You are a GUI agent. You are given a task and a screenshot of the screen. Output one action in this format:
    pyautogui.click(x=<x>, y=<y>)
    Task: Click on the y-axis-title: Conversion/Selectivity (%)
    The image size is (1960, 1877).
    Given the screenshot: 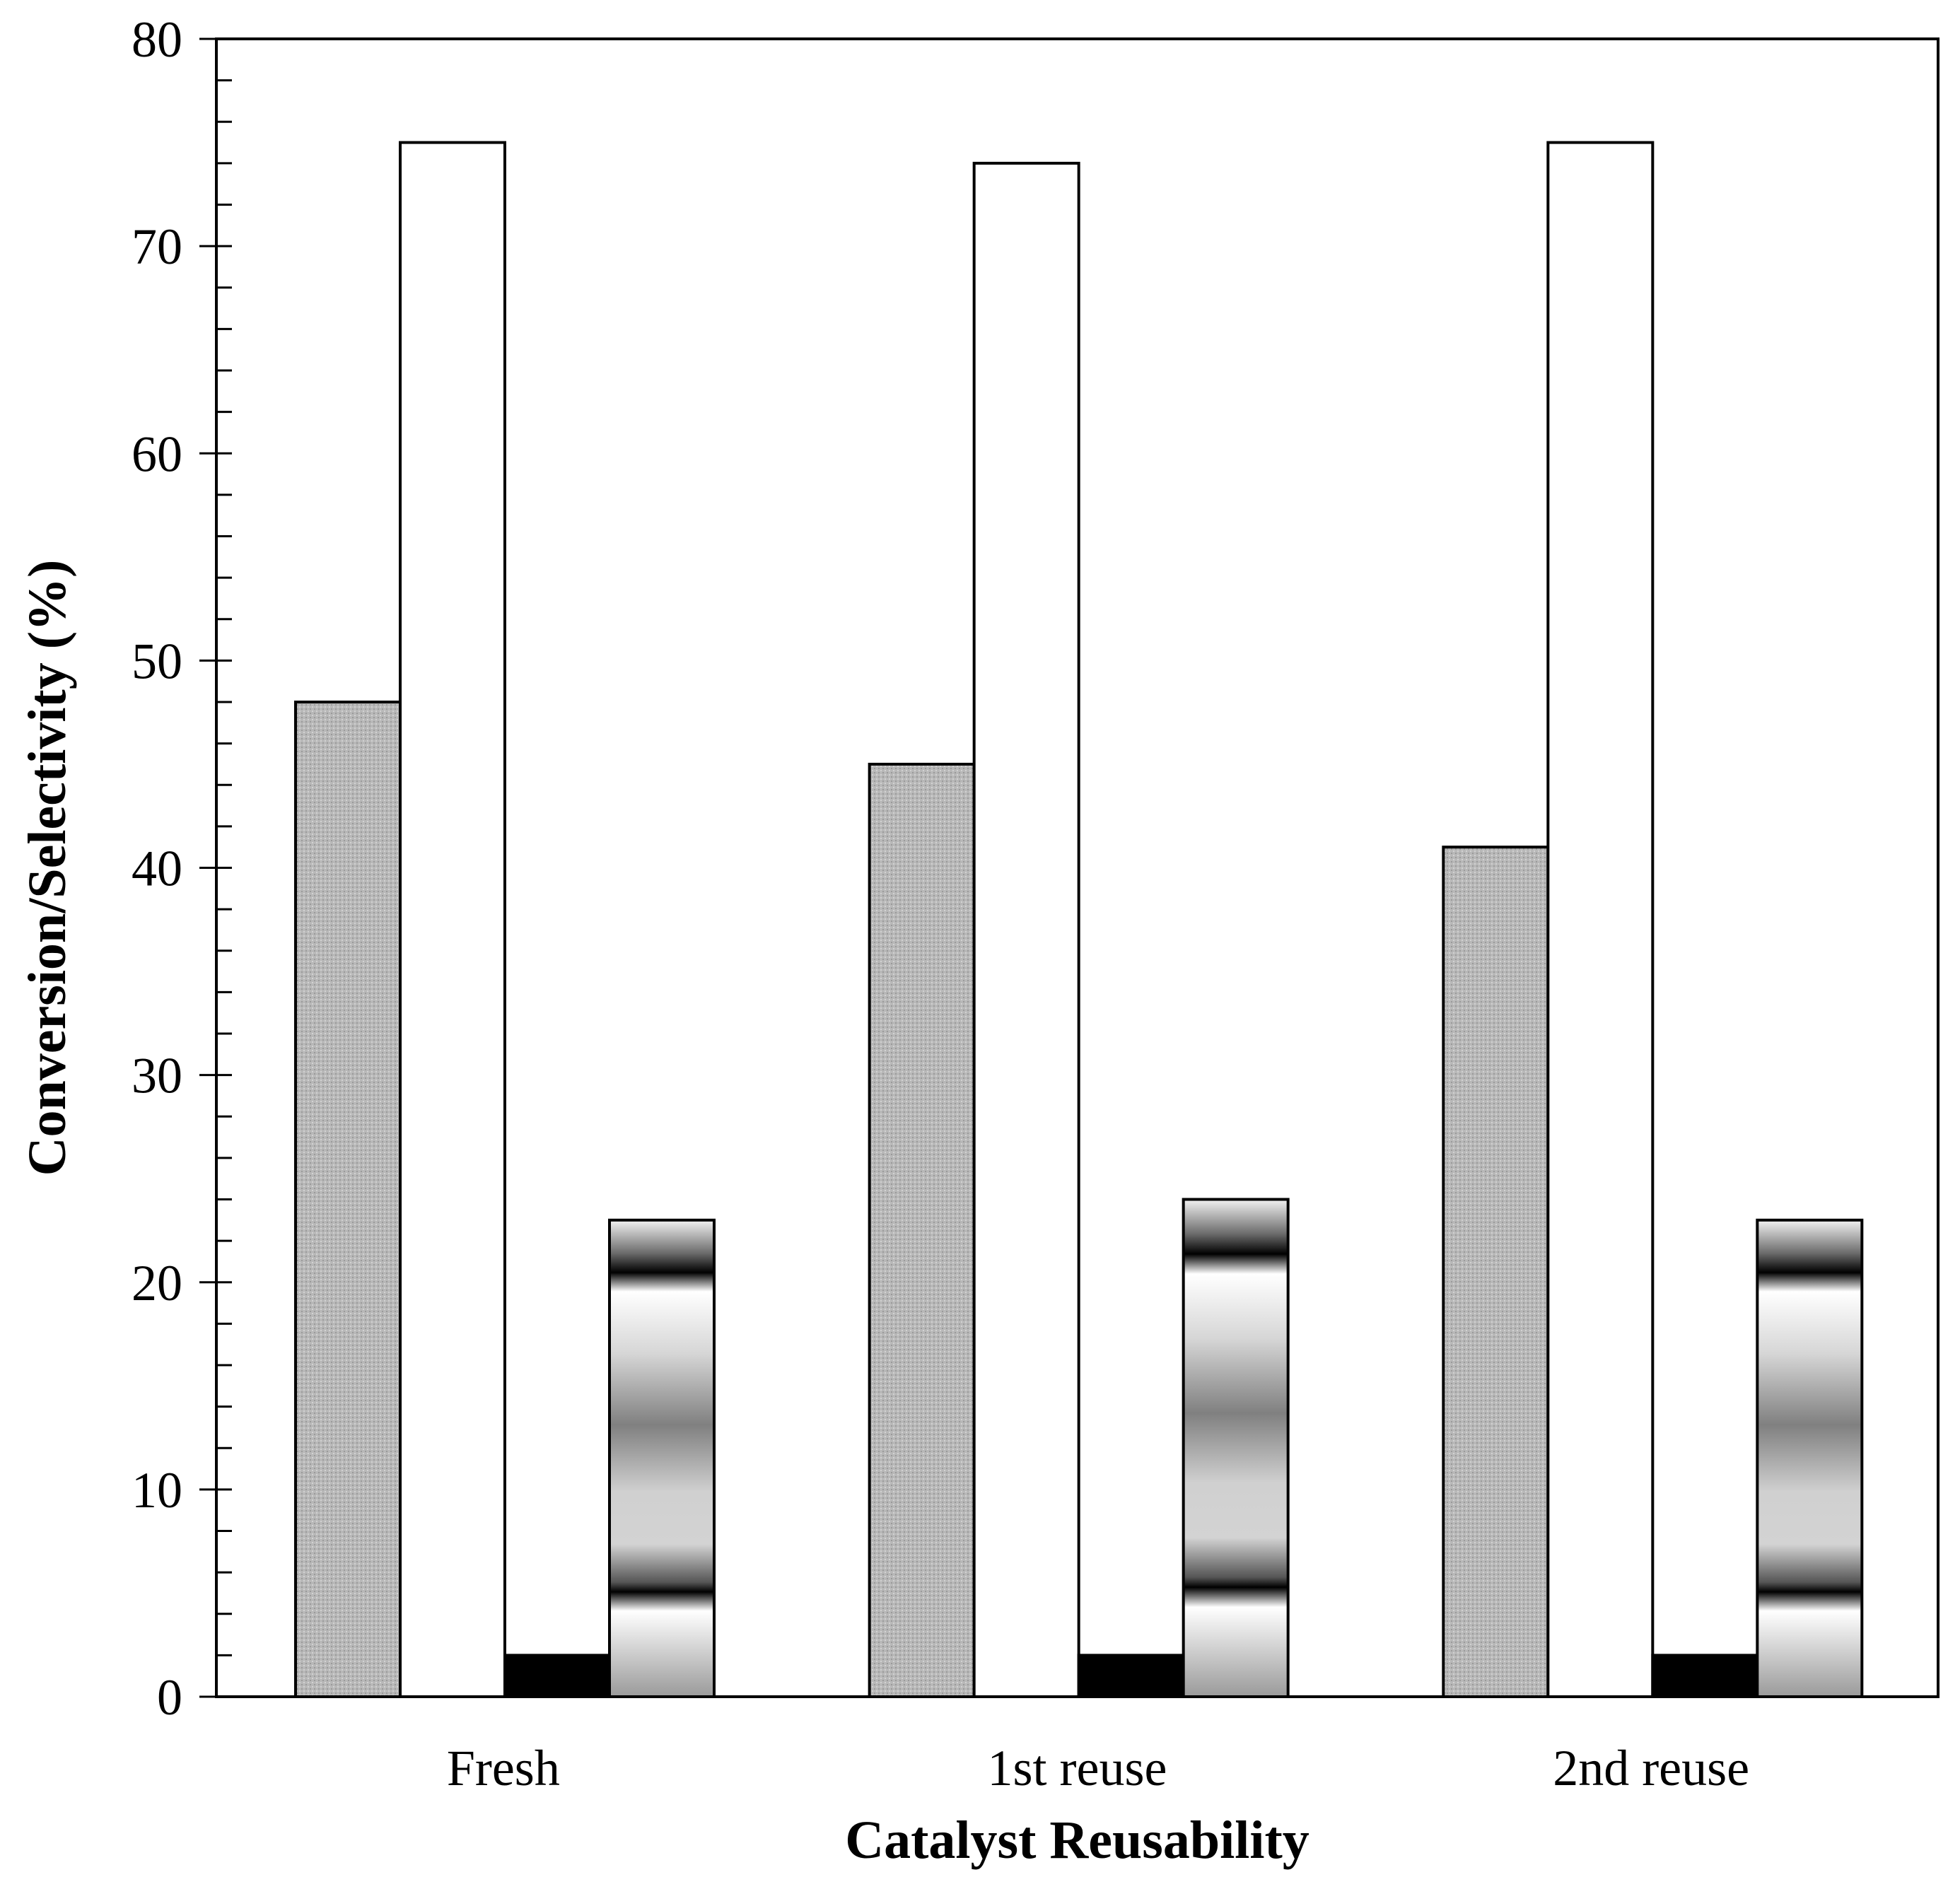 What is the action you would take?
    pyautogui.click(x=47, y=868)
    